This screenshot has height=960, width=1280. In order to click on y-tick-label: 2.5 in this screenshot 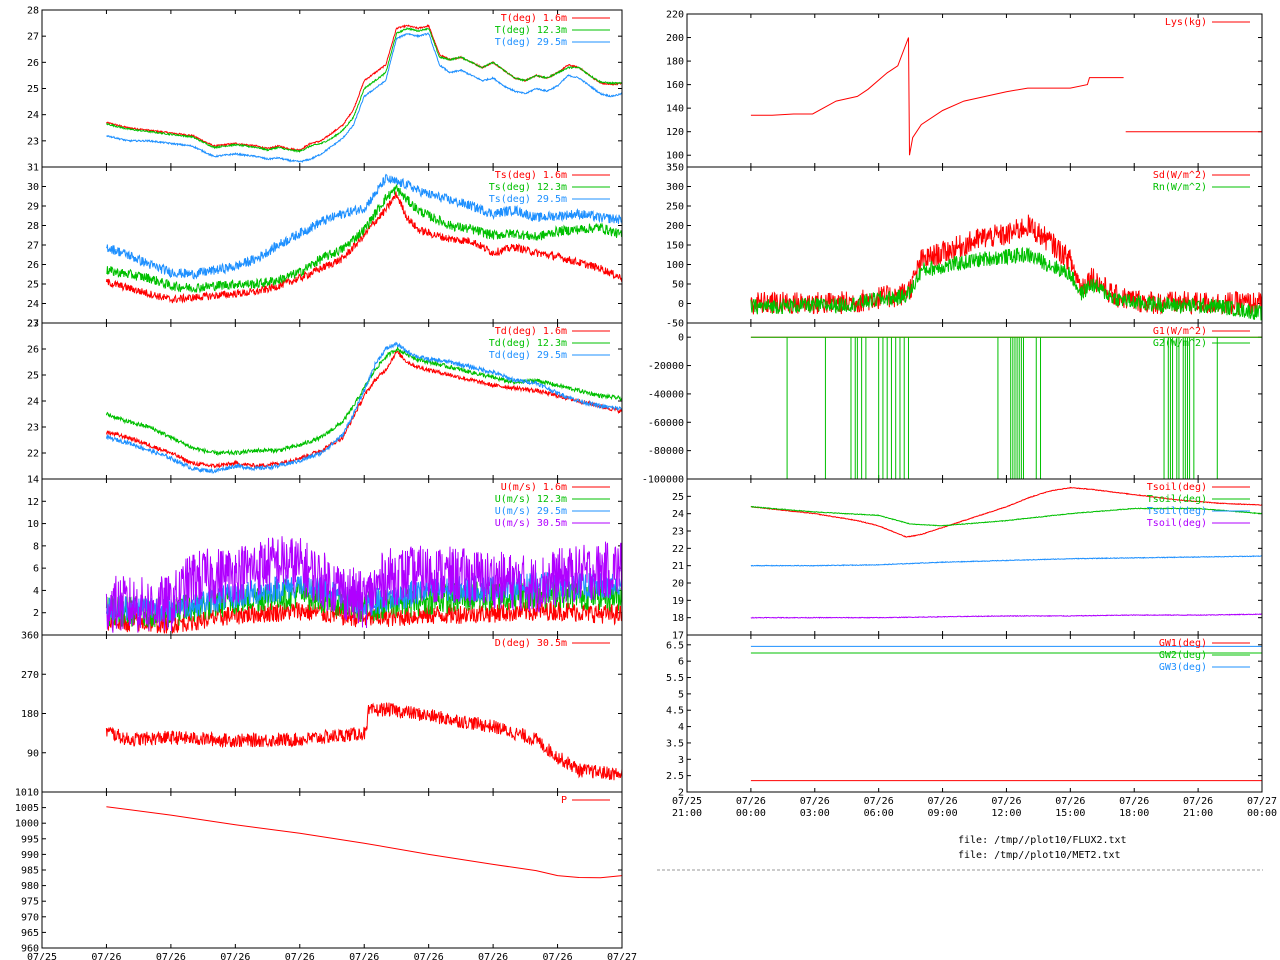, I will do `click(675, 776)`.